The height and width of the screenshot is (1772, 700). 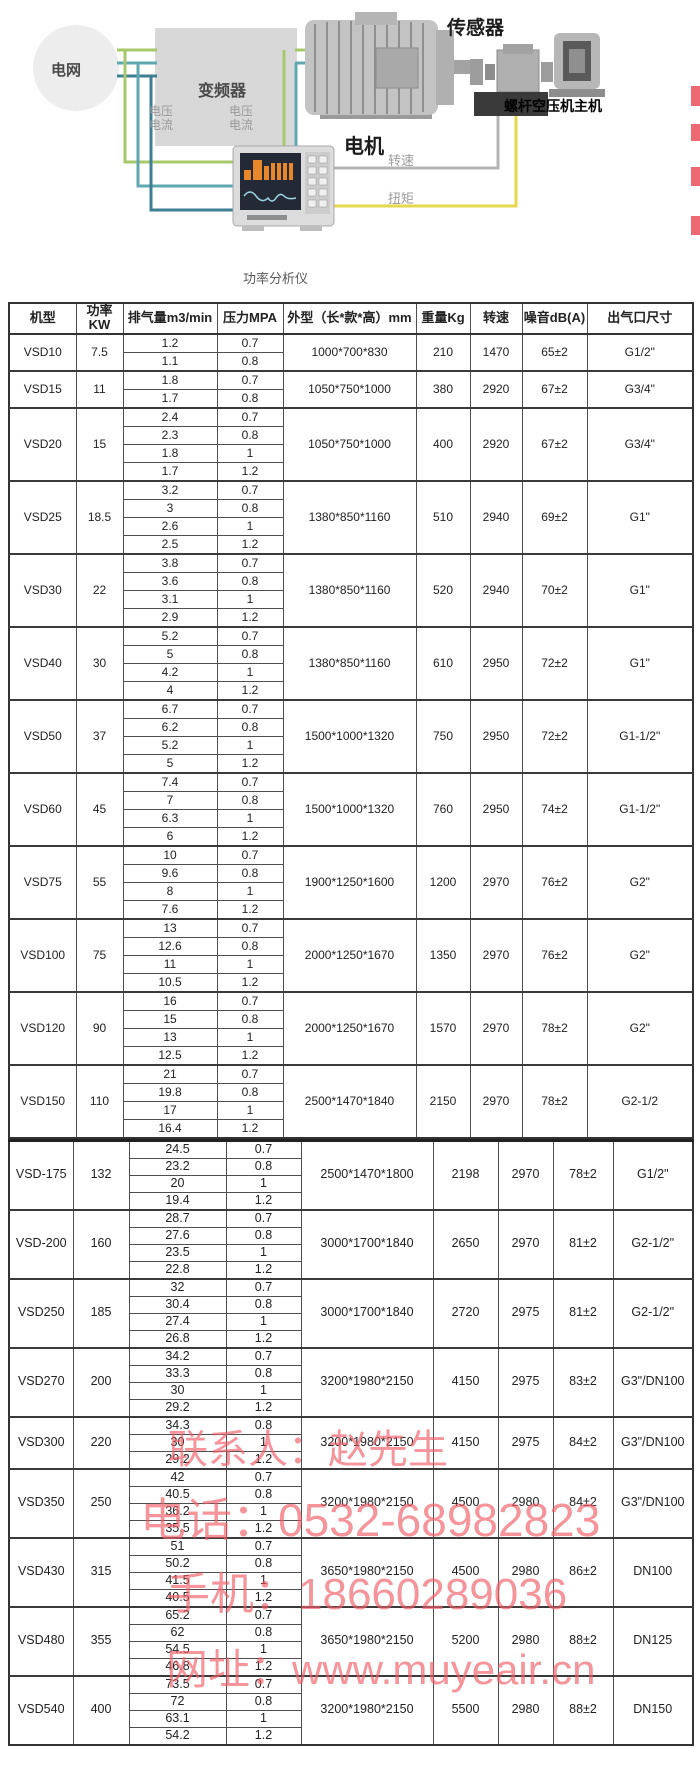 I want to click on displacement-cell: 13, so click(x=170, y=927).